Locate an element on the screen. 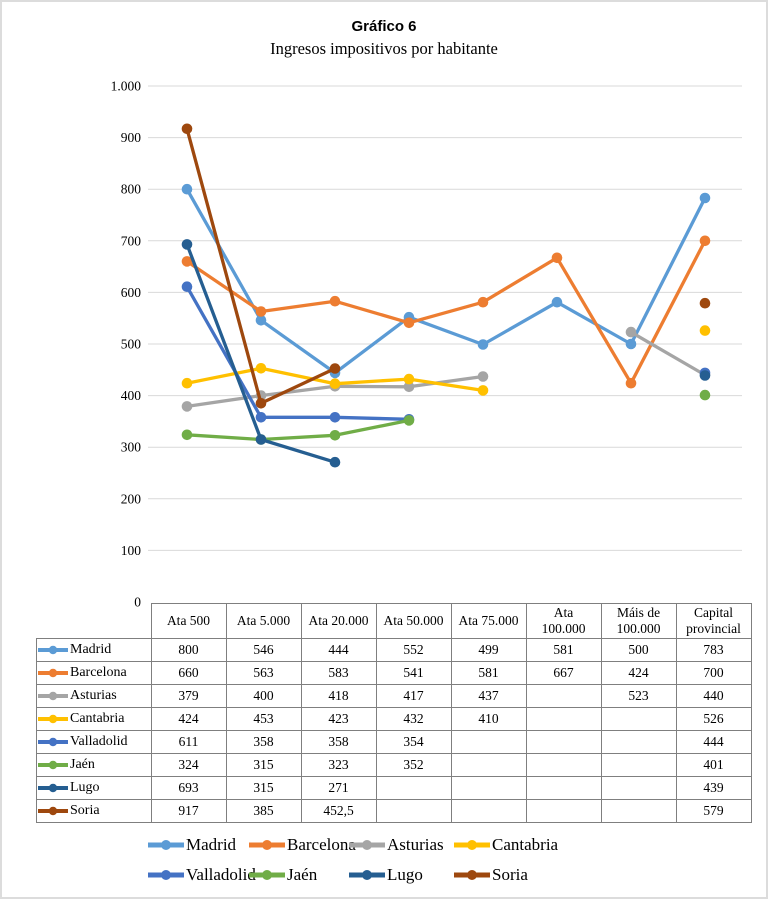 This screenshot has width=768, height=899. series-valladolid is located at coordinates (446, 353).